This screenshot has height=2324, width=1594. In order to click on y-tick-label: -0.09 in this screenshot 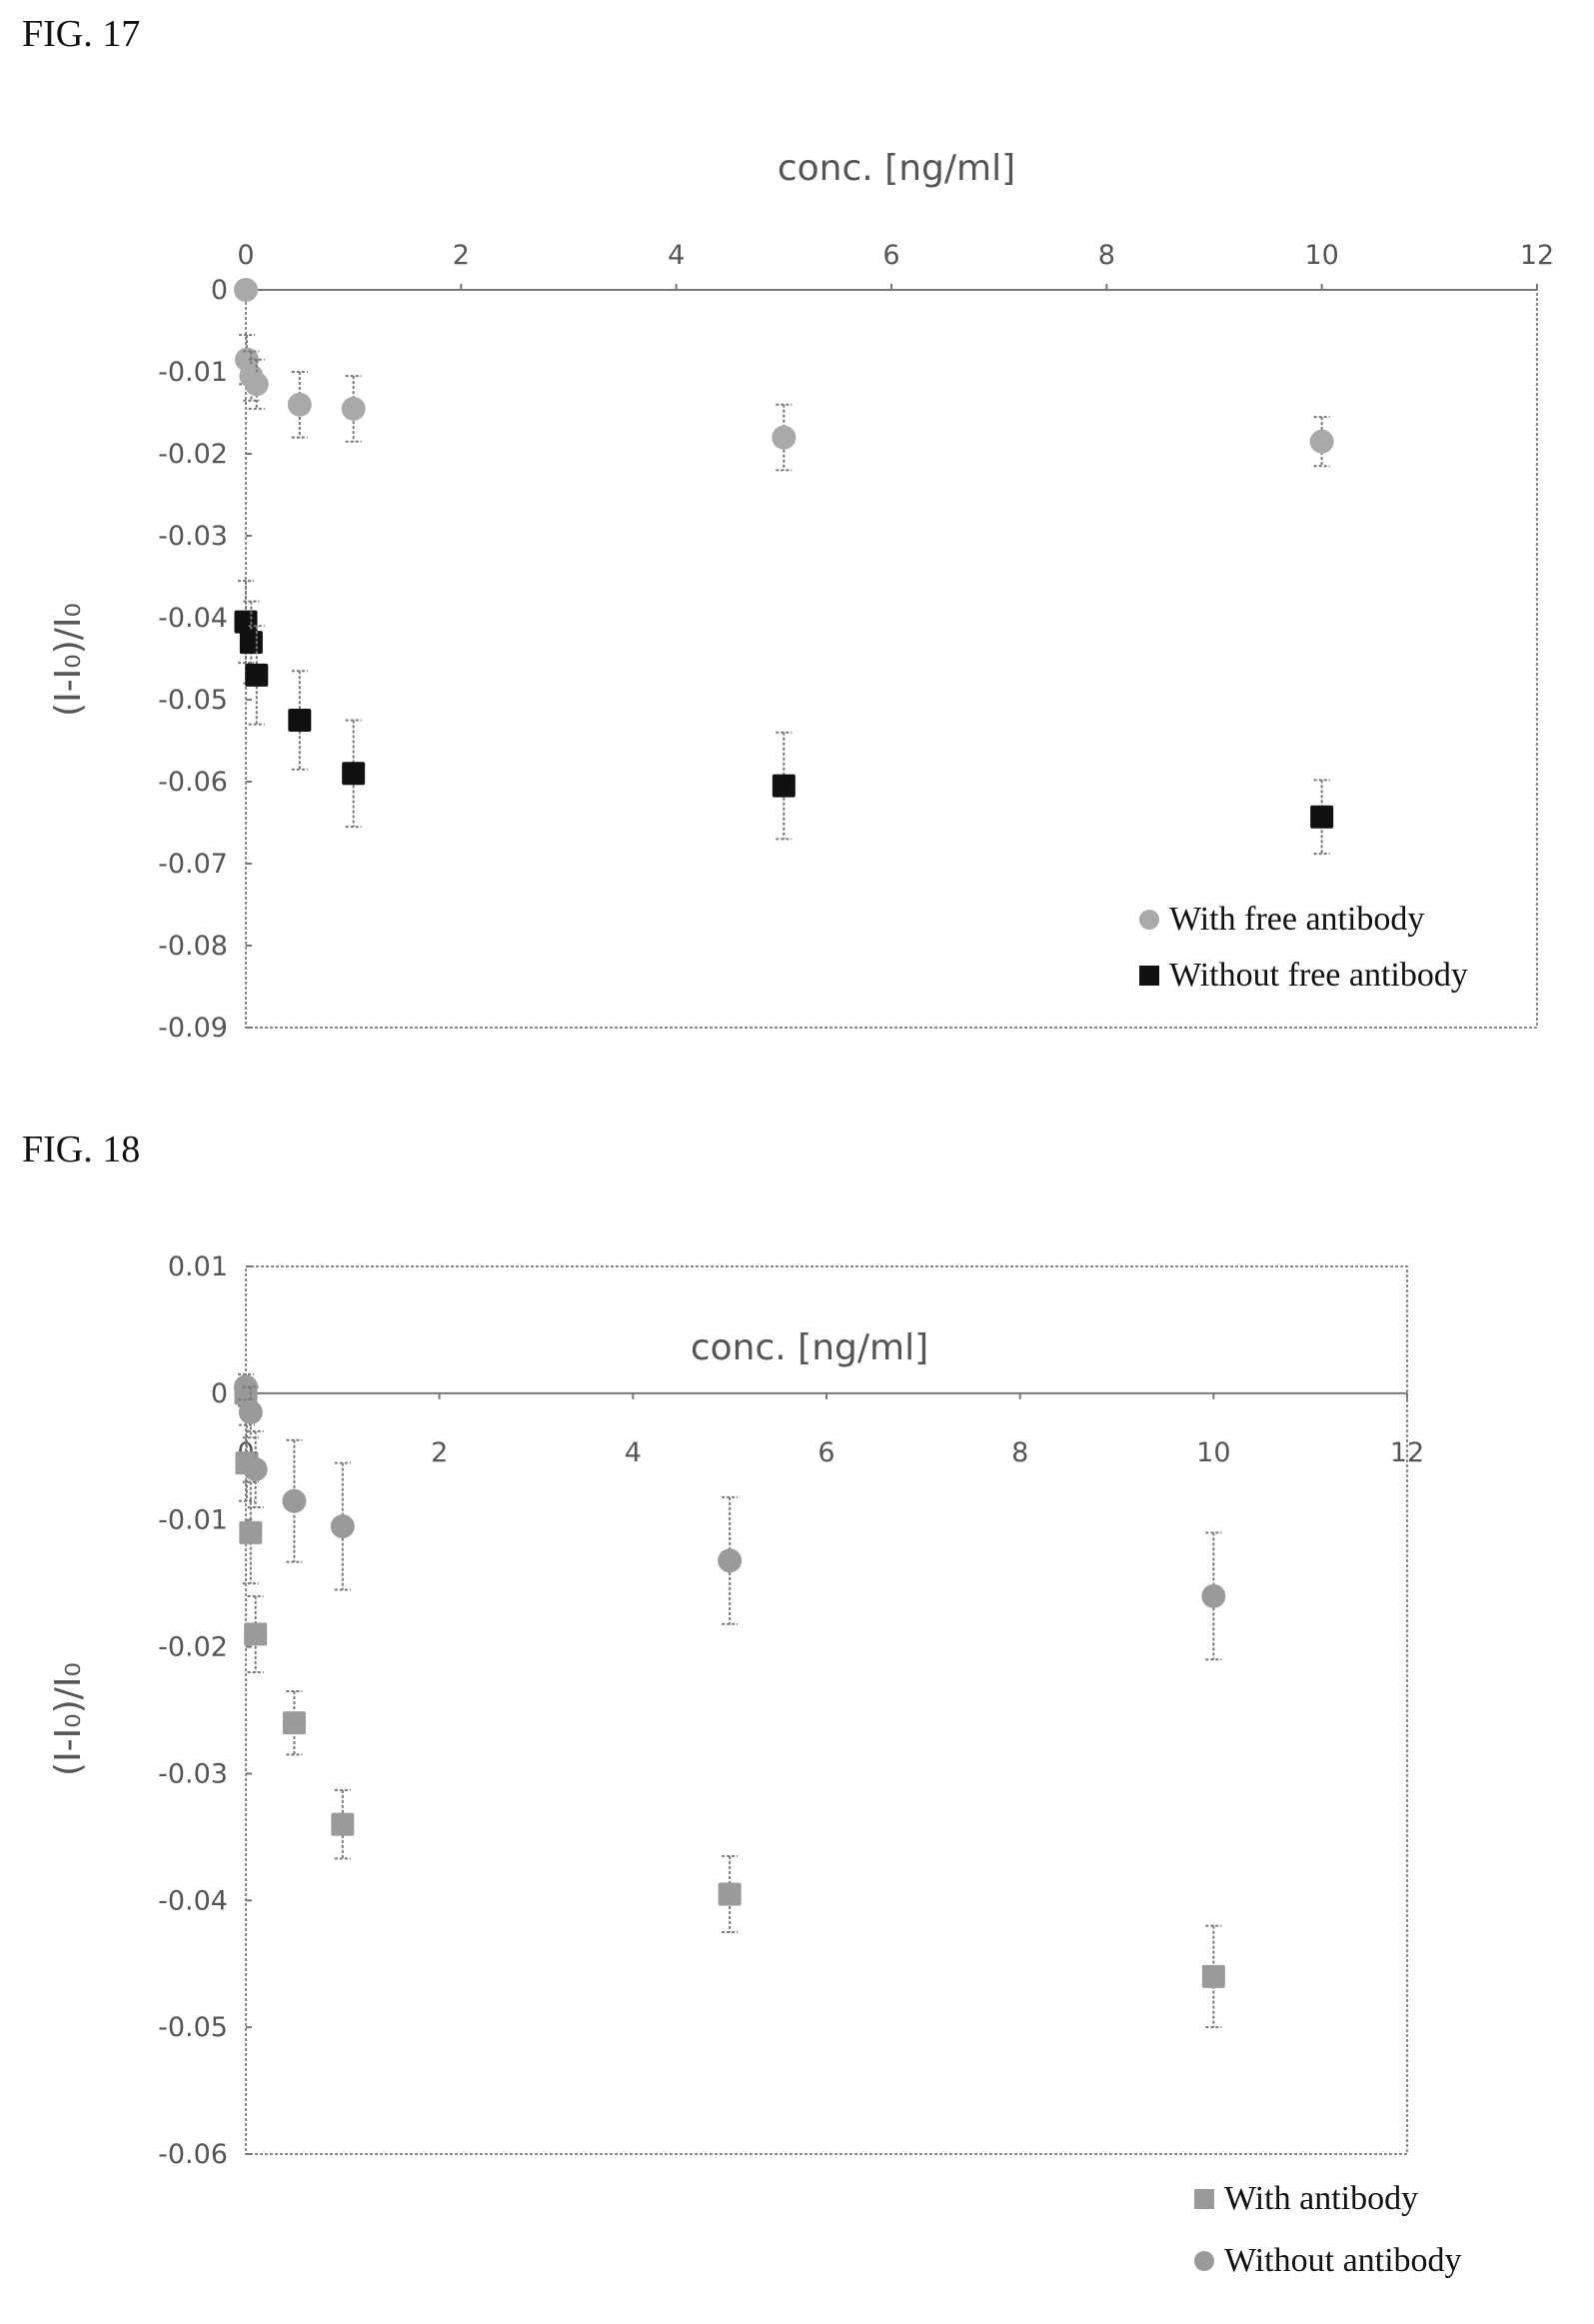, I will do `click(193, 1028)`.